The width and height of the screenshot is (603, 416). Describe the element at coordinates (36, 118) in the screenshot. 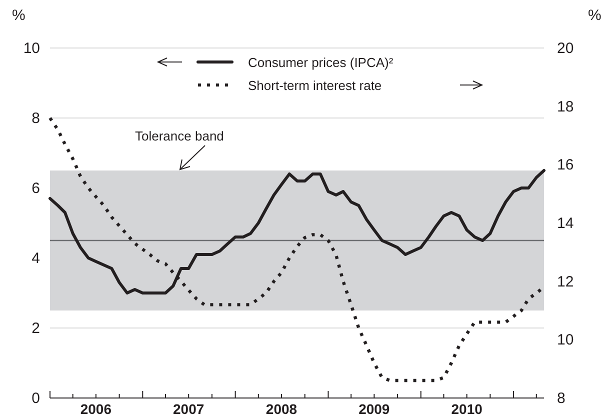

I see `y-tick-label: 8` at that location.